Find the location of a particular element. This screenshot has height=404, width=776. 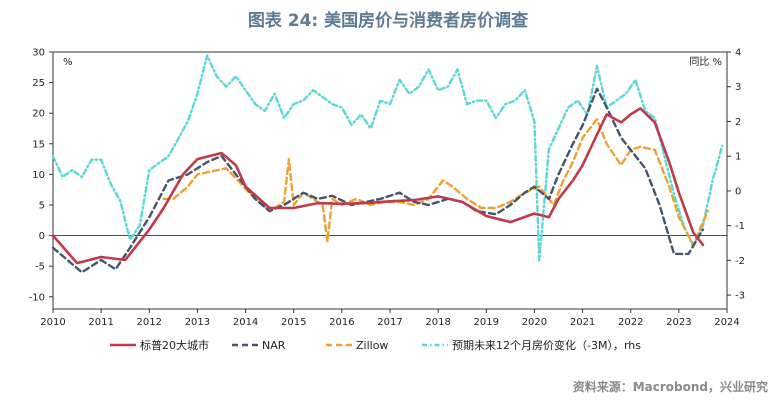

x-tick-label: 2016 is located at coordinates (341, 322).